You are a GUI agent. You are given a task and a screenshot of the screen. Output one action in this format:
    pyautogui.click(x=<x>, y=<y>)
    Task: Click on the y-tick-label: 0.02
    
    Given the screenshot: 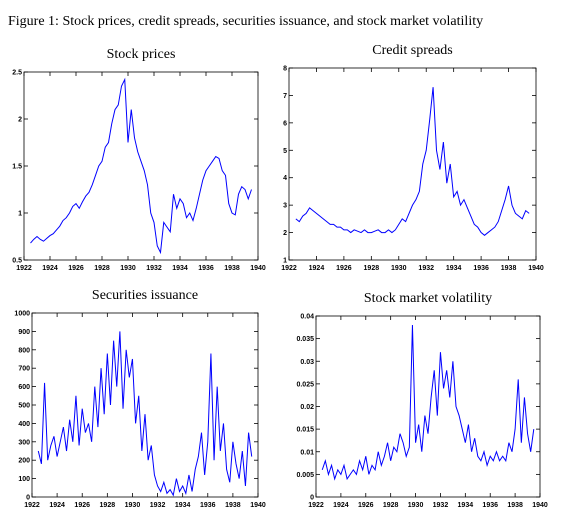 What is the action you would take?
    pyautogui.click(x=307, y=407)
    